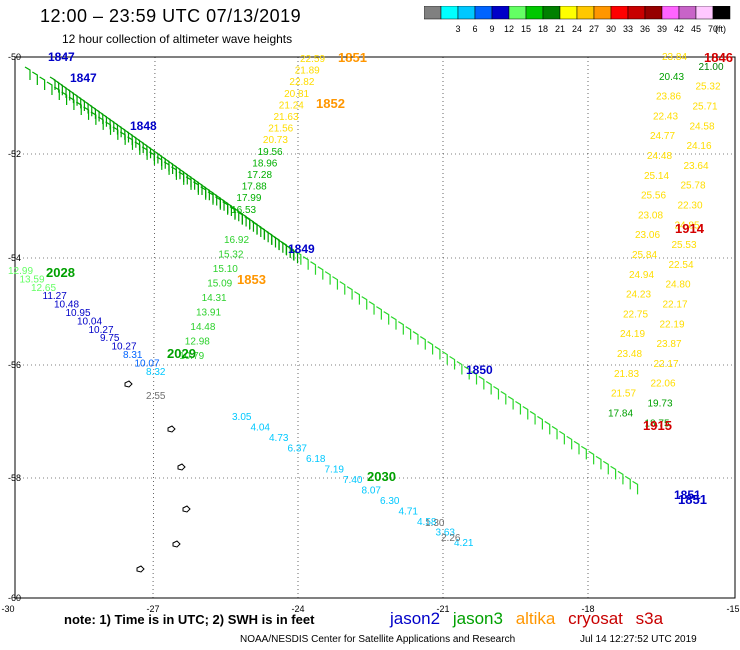 Image resolution: width=740 pixels, height=650 pixels. What do you see at coordinates (638, 295) in the screenshot?
I see `swh-value: 24.23` at bounding box center [638, 295].